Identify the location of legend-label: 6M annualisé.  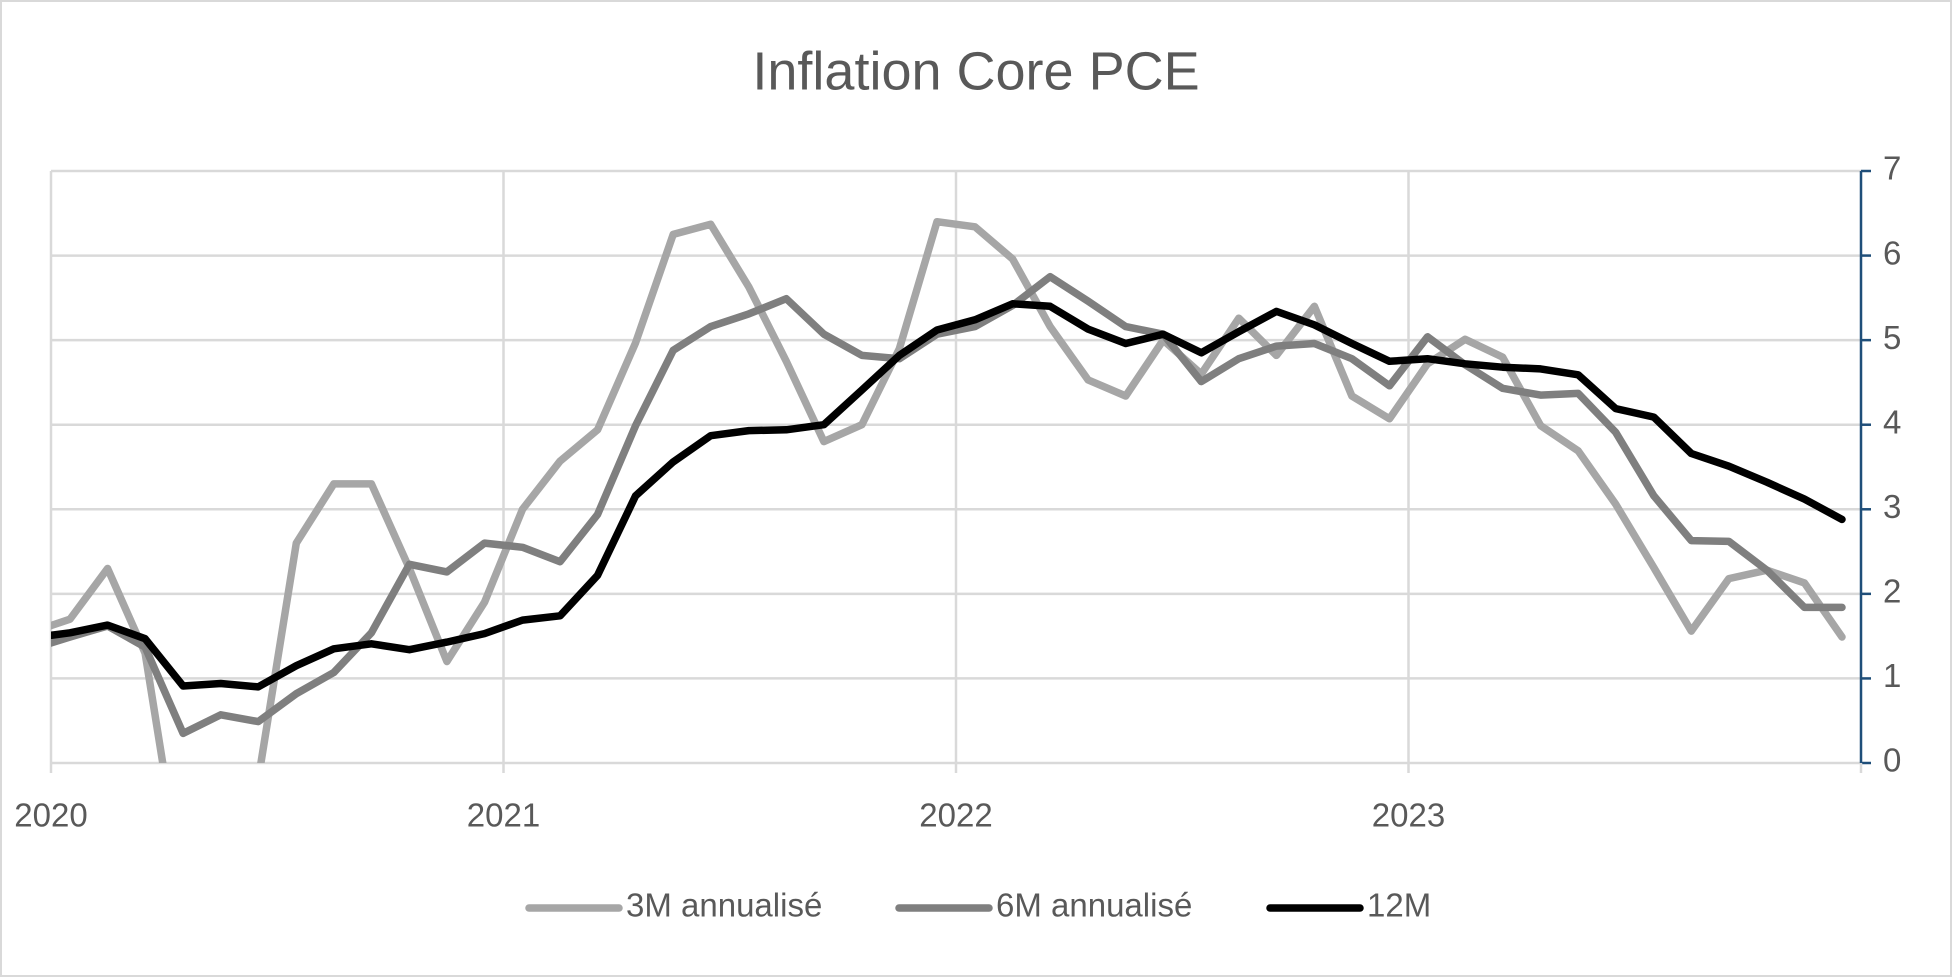
(1094, 905).